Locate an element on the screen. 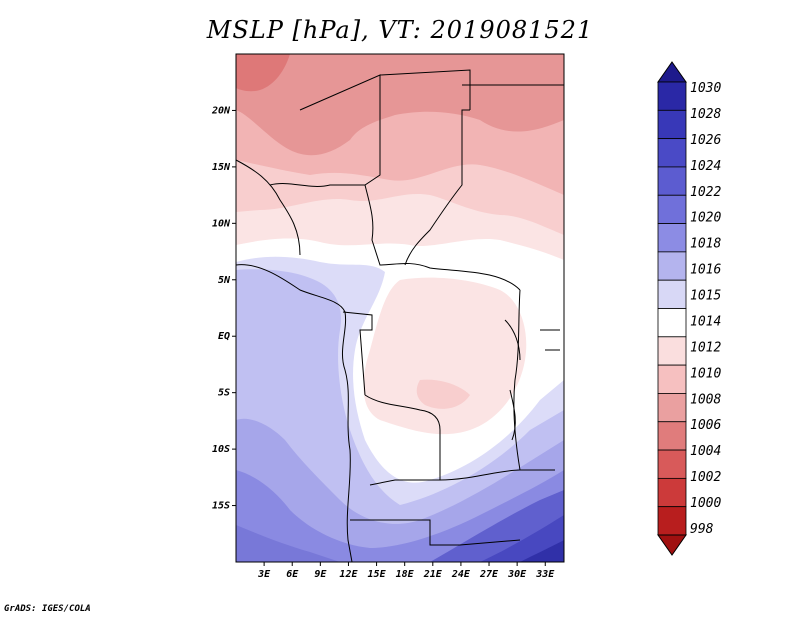 The height and width of the screenshot is (618, 800). colorbar-label: 998 is located at coordinates (702, 529).